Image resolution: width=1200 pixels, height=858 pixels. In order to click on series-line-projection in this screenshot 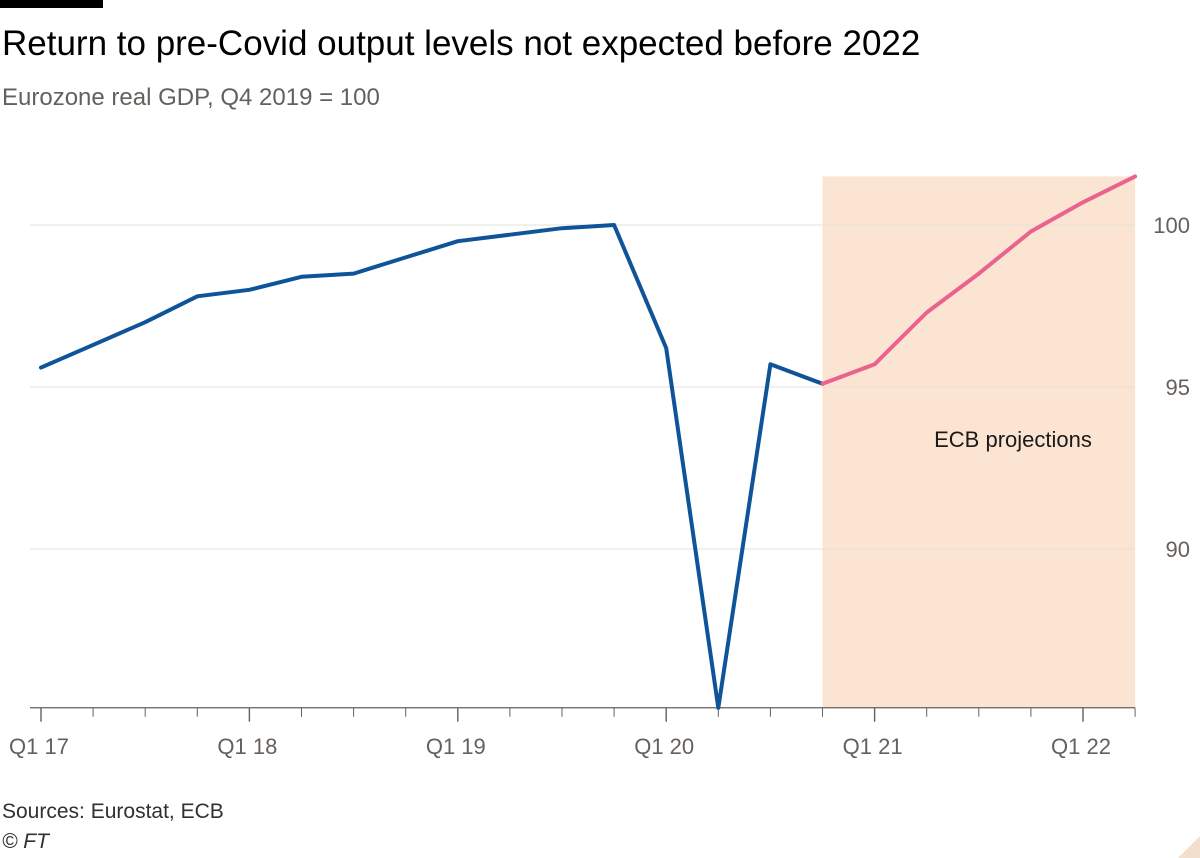, I will do `click(979, 280)`.